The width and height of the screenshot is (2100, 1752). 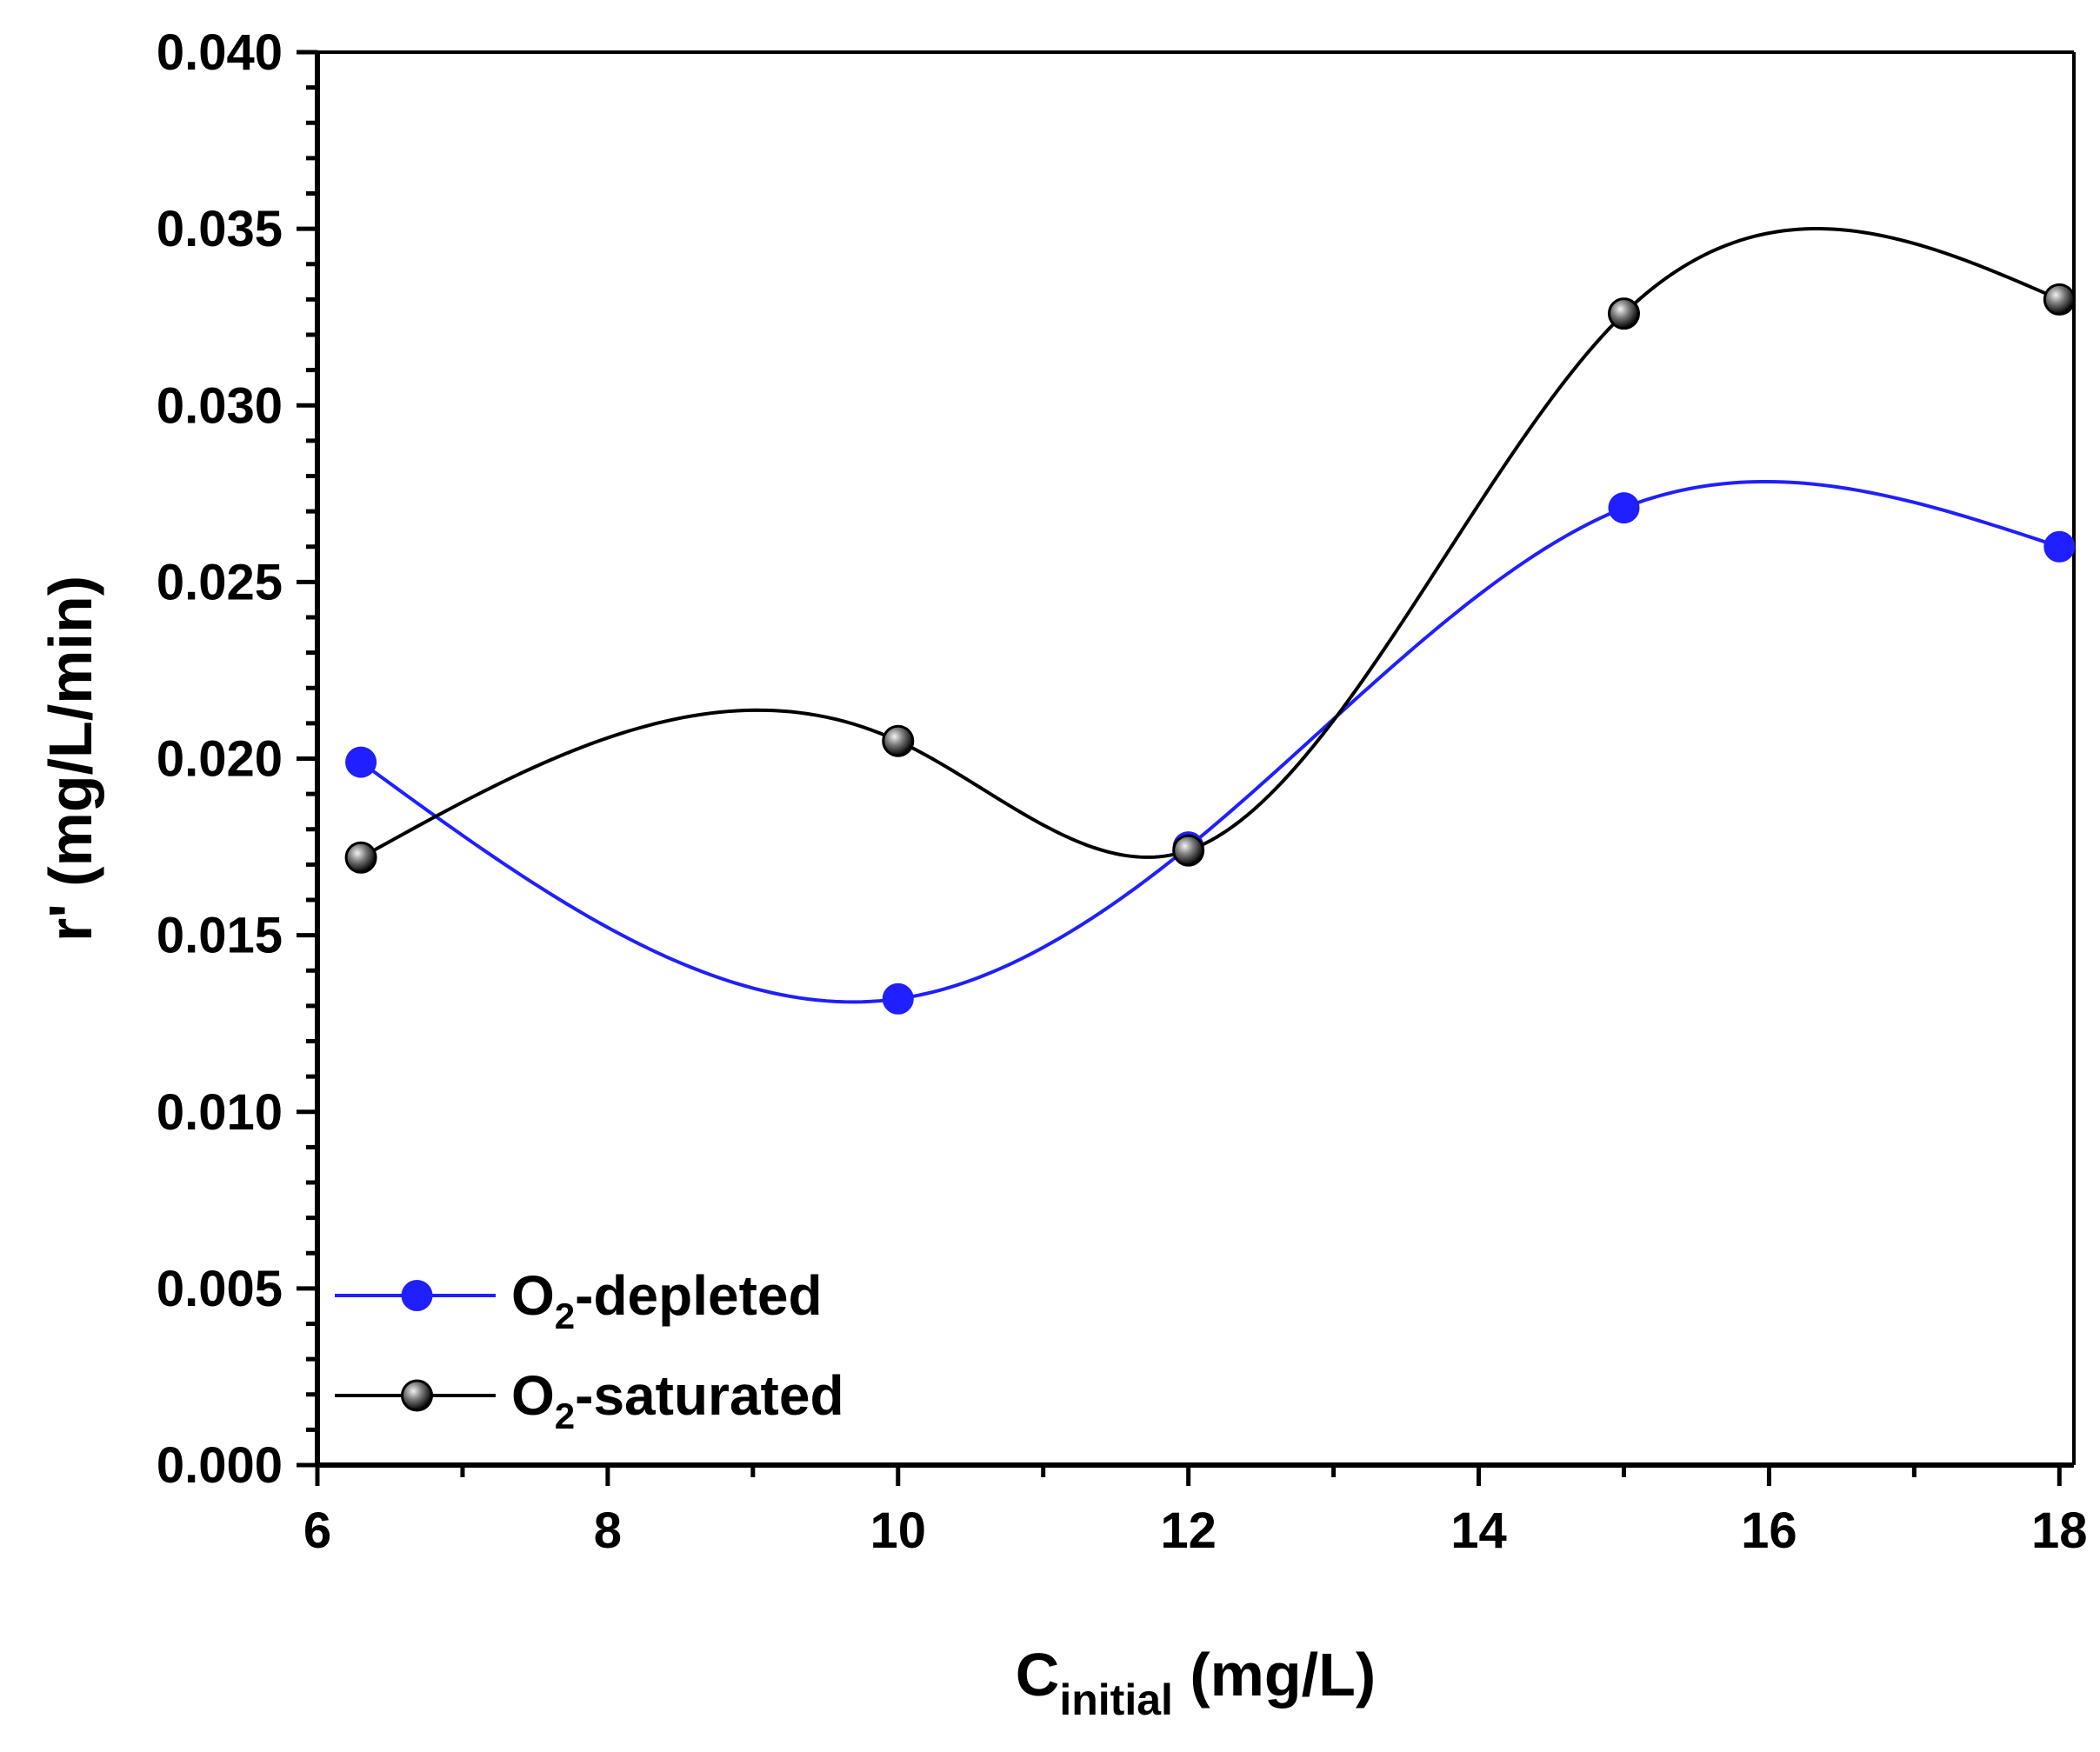 I want to click on y-tick-label: 0.005, so click(x=220, y=1289).